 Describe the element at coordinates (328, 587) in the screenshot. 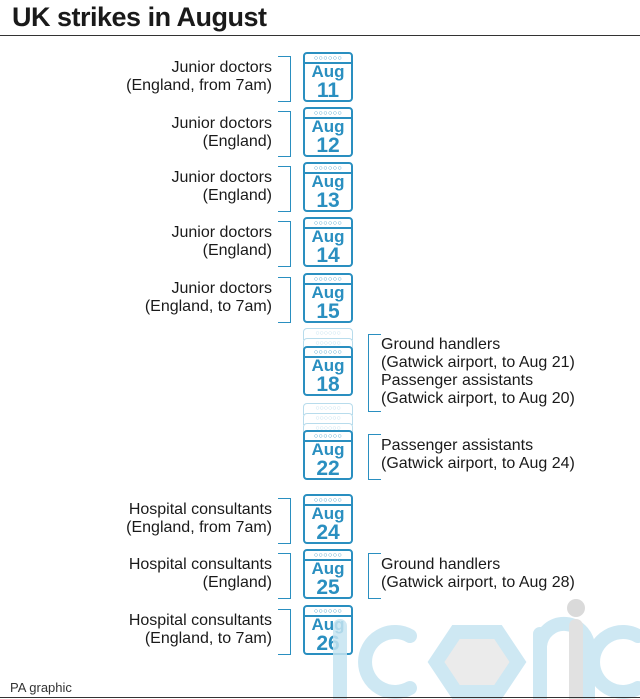

I see `calendar-day: 25` at that location.